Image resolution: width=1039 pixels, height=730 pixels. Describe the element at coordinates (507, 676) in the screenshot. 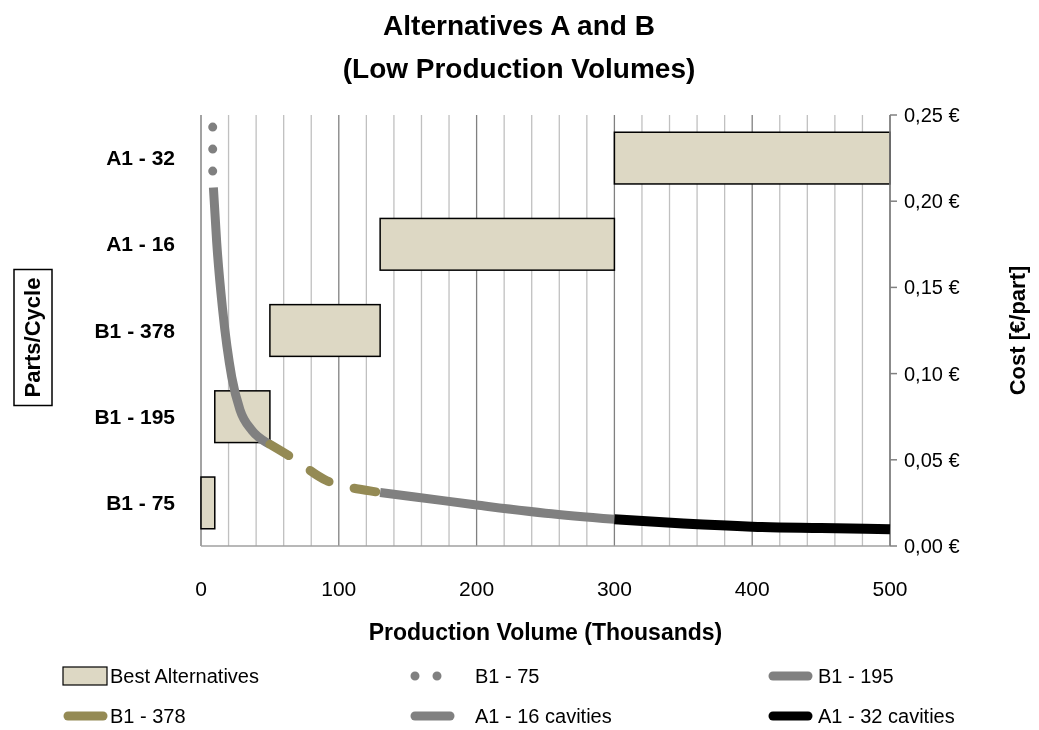

I see `legend-label: B1 - 75` at that location.